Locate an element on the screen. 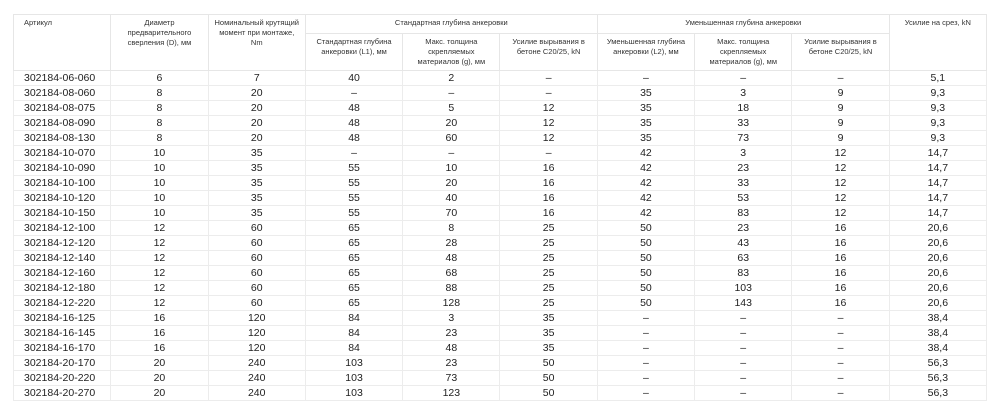 The width and height of the screenshot is (1000, 401). table-cell: 88 is located at coordinates (451, 288).